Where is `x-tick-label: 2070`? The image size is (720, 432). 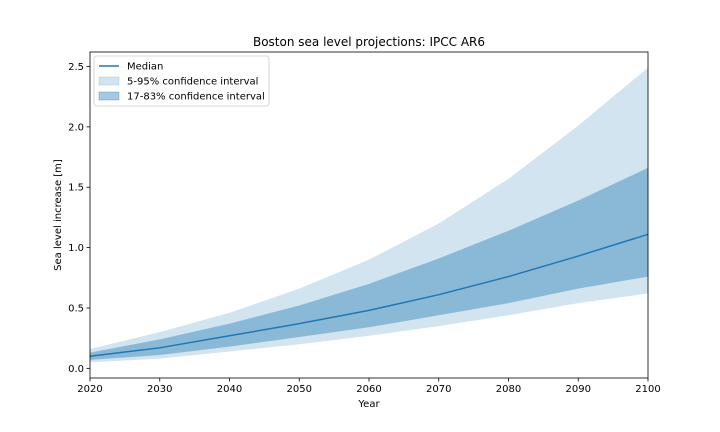 x-tick-label: 2070 is located at coordinates (438, 389).